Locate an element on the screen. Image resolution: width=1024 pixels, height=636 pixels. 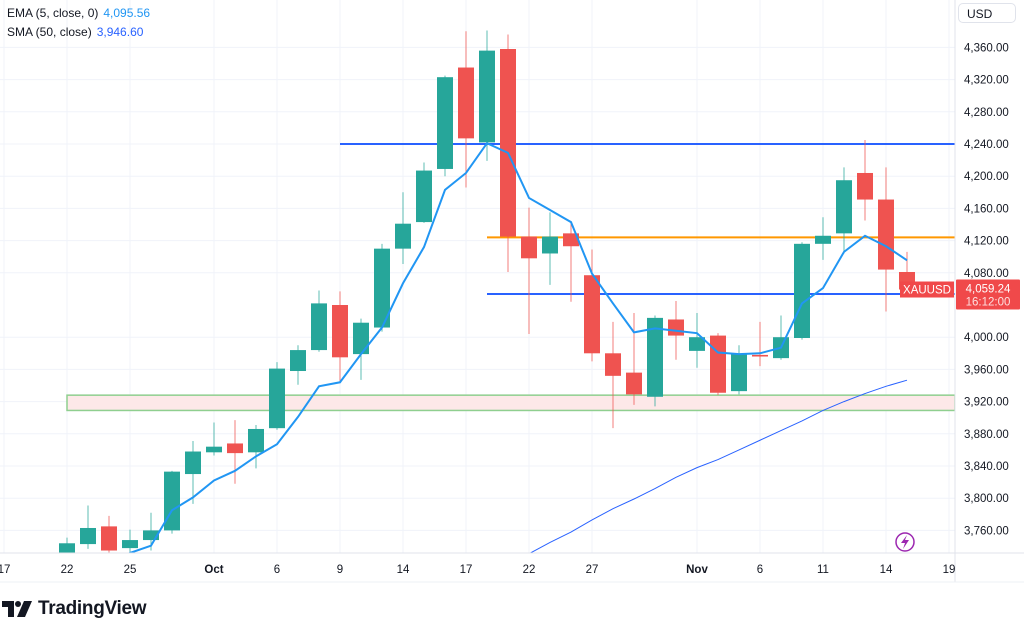
time-tick-label: 11 is located at coordinates (823, 570).